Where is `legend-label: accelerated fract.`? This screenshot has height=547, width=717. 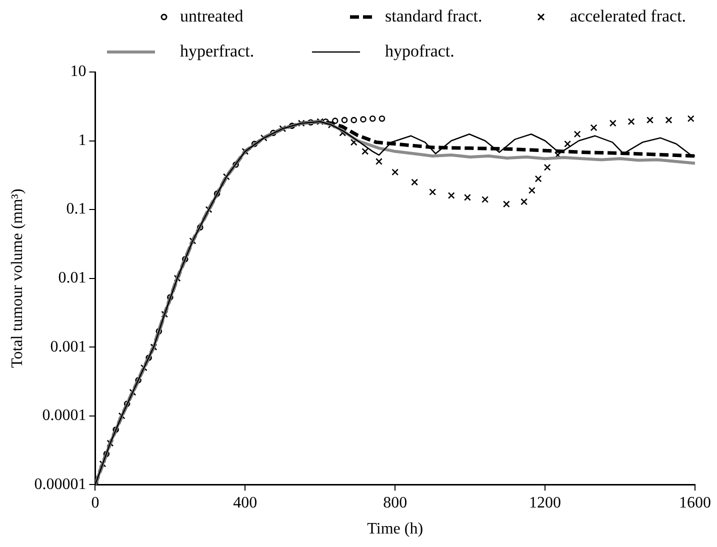
legend-label: accelerated fract. is located at coordinates (628, 16).